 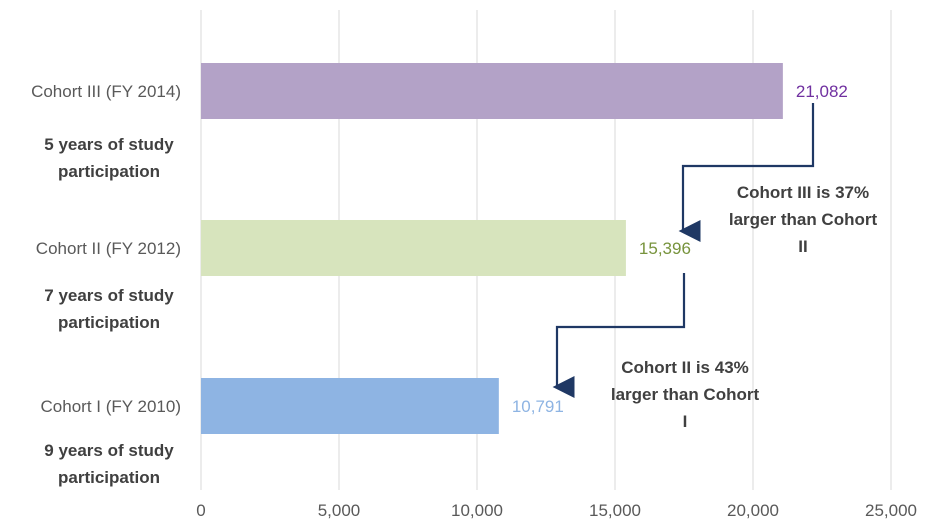 What do you see at coordinates (200, 510) in the screenshot?
I see `x-tick-label: 0` at bounding box center [200, 510].